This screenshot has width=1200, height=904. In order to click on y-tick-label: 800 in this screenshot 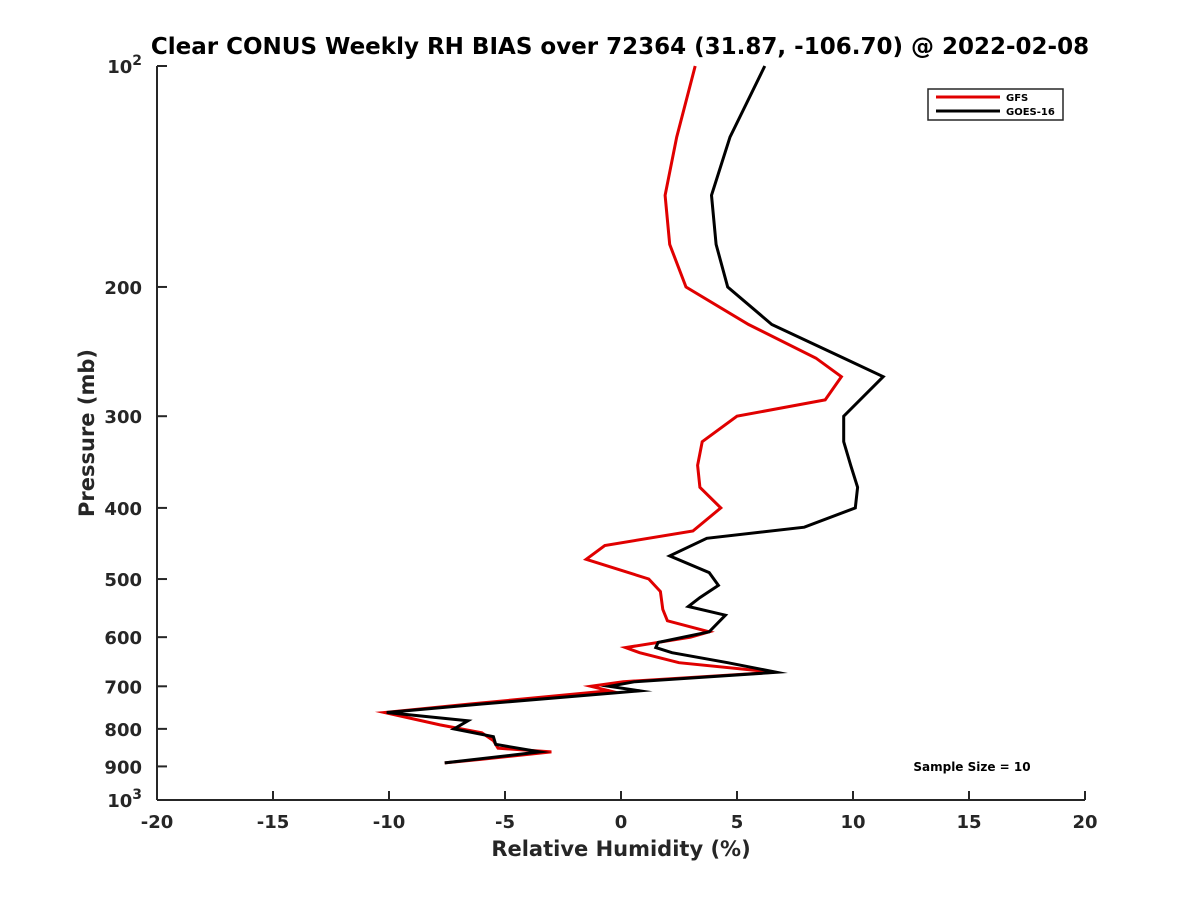, I will do `click(123, 730)`.